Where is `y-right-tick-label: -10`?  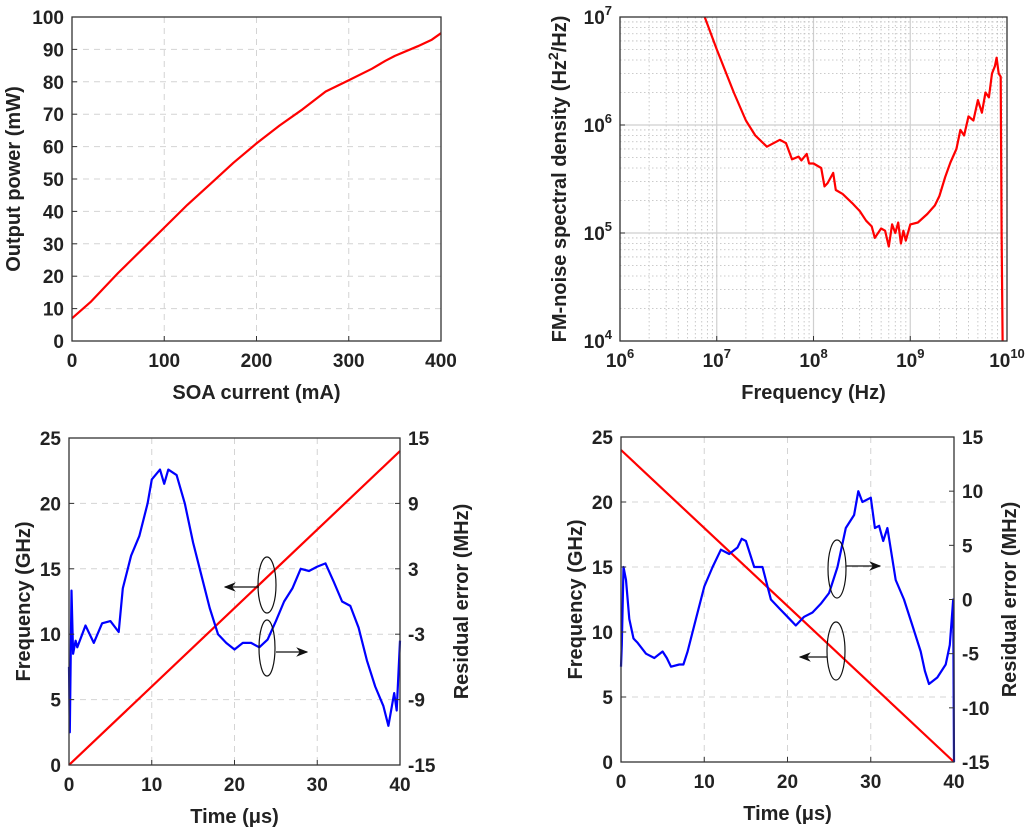
y-right-tick-label: -10 is located at coordinates (975, 709).